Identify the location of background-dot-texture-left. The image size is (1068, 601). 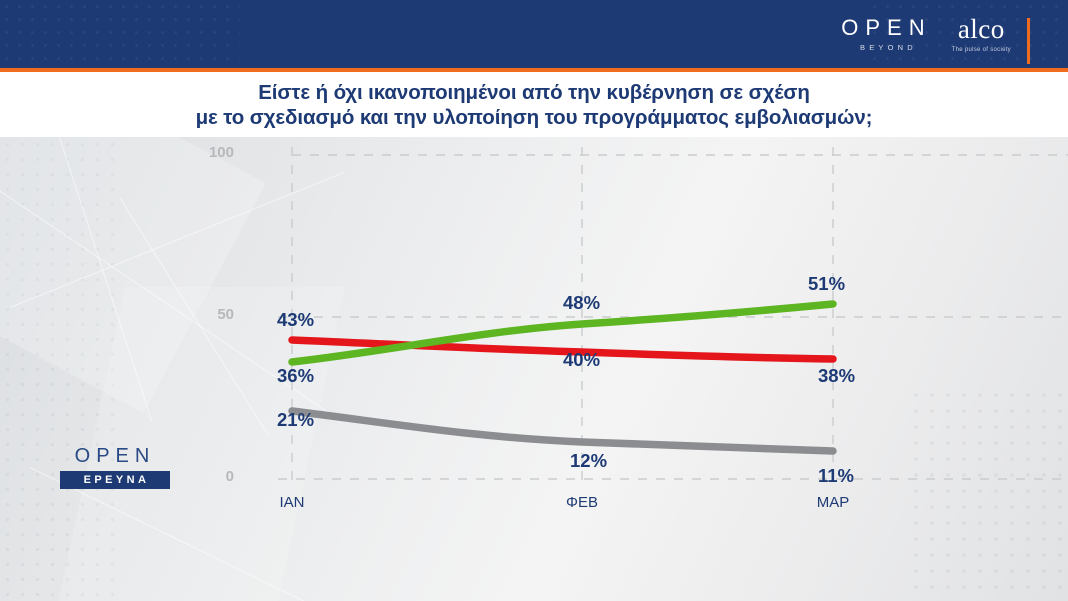
(60, 369).